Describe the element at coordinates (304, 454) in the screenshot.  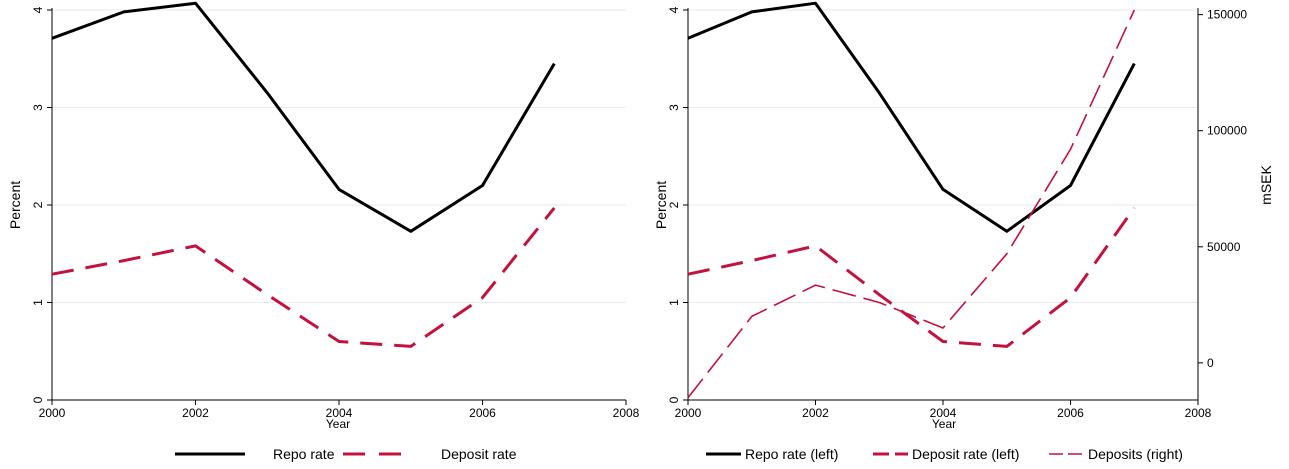
I see `legend-label: Repo rate` at that location.